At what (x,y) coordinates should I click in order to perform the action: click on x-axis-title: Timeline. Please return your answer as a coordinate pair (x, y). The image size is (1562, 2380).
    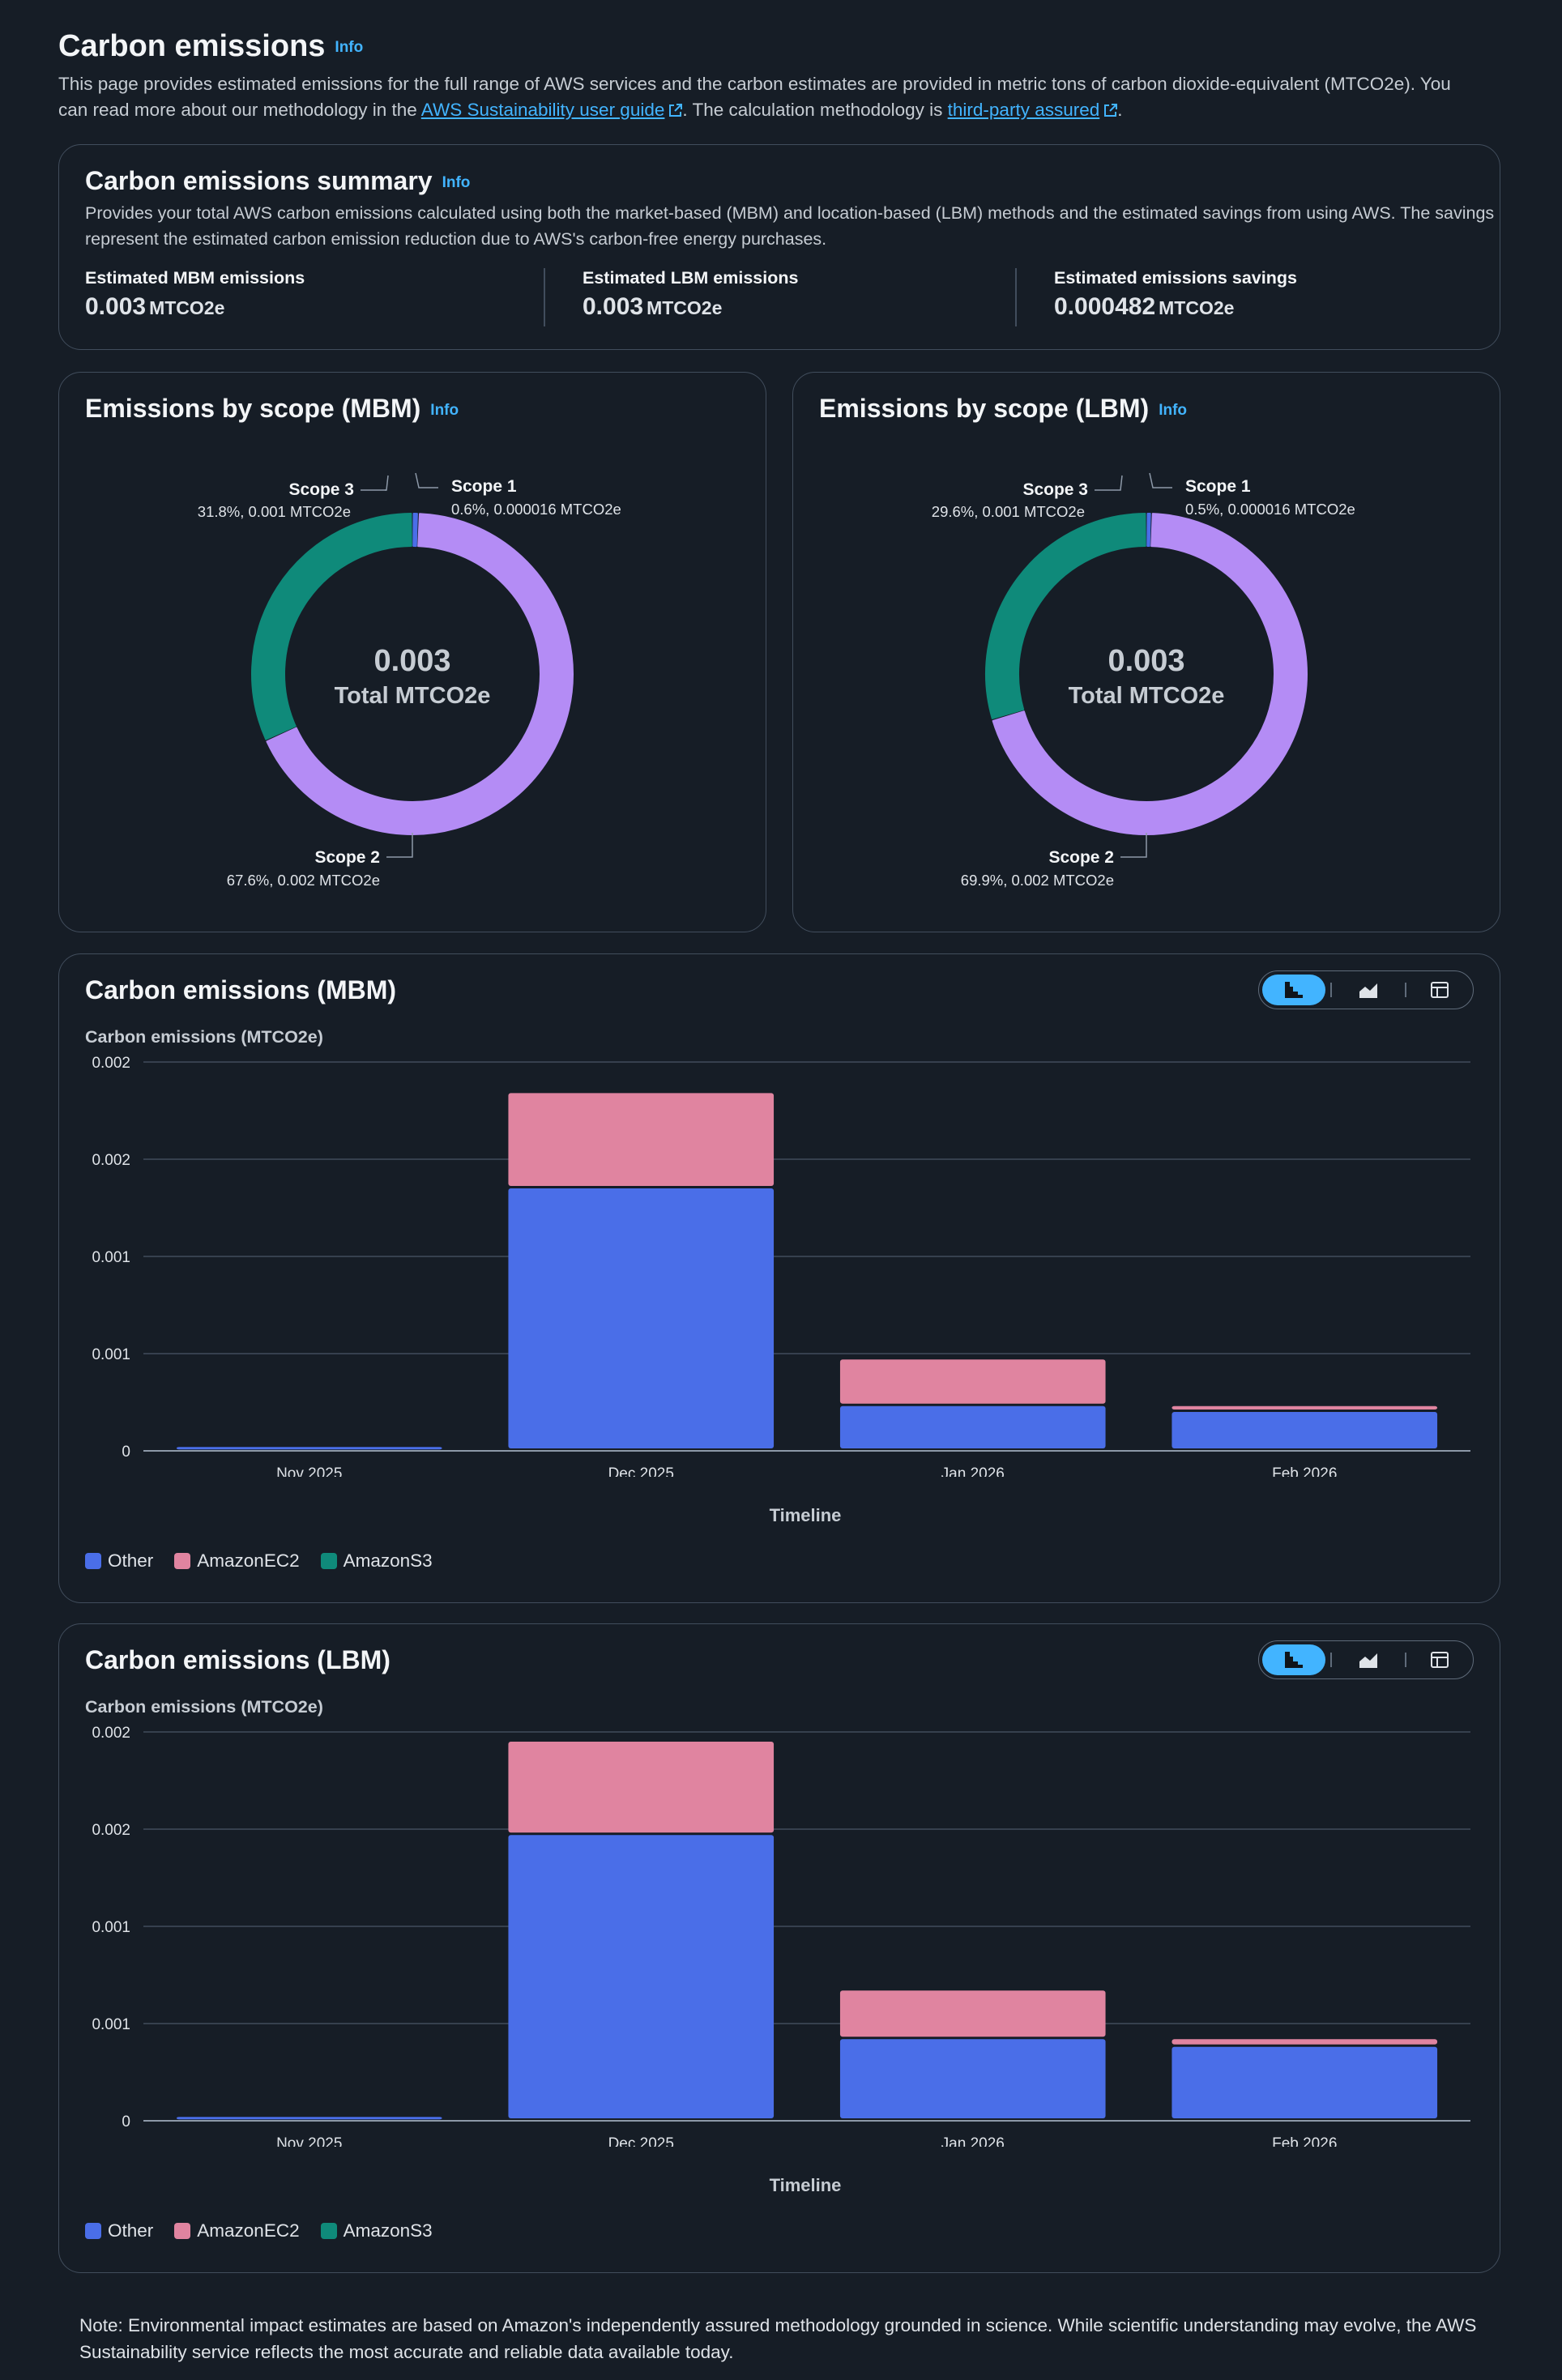
    Looking at the image, I should click on (779, 2185).